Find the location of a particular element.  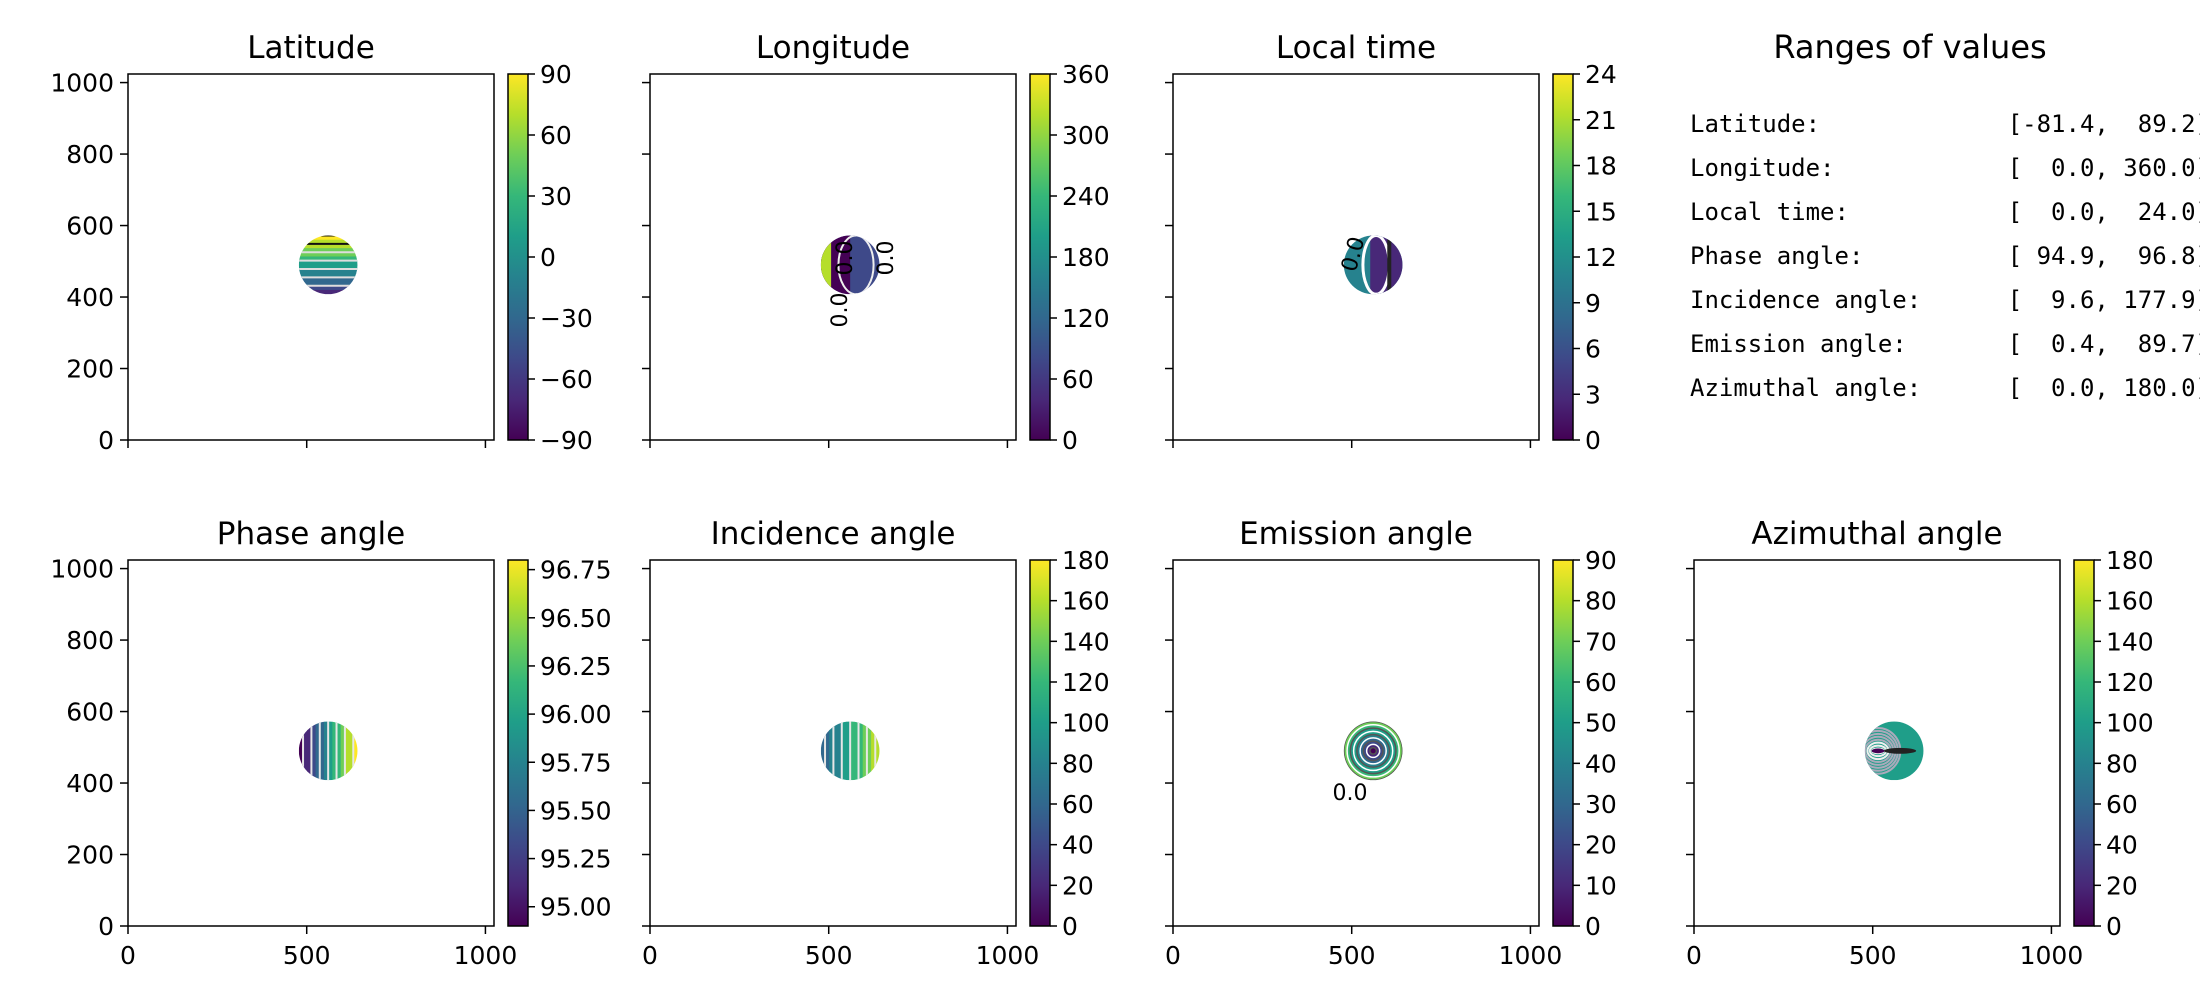

ranges-value: [ 0.0, 180.0] is located at coordinates (2103, 388).